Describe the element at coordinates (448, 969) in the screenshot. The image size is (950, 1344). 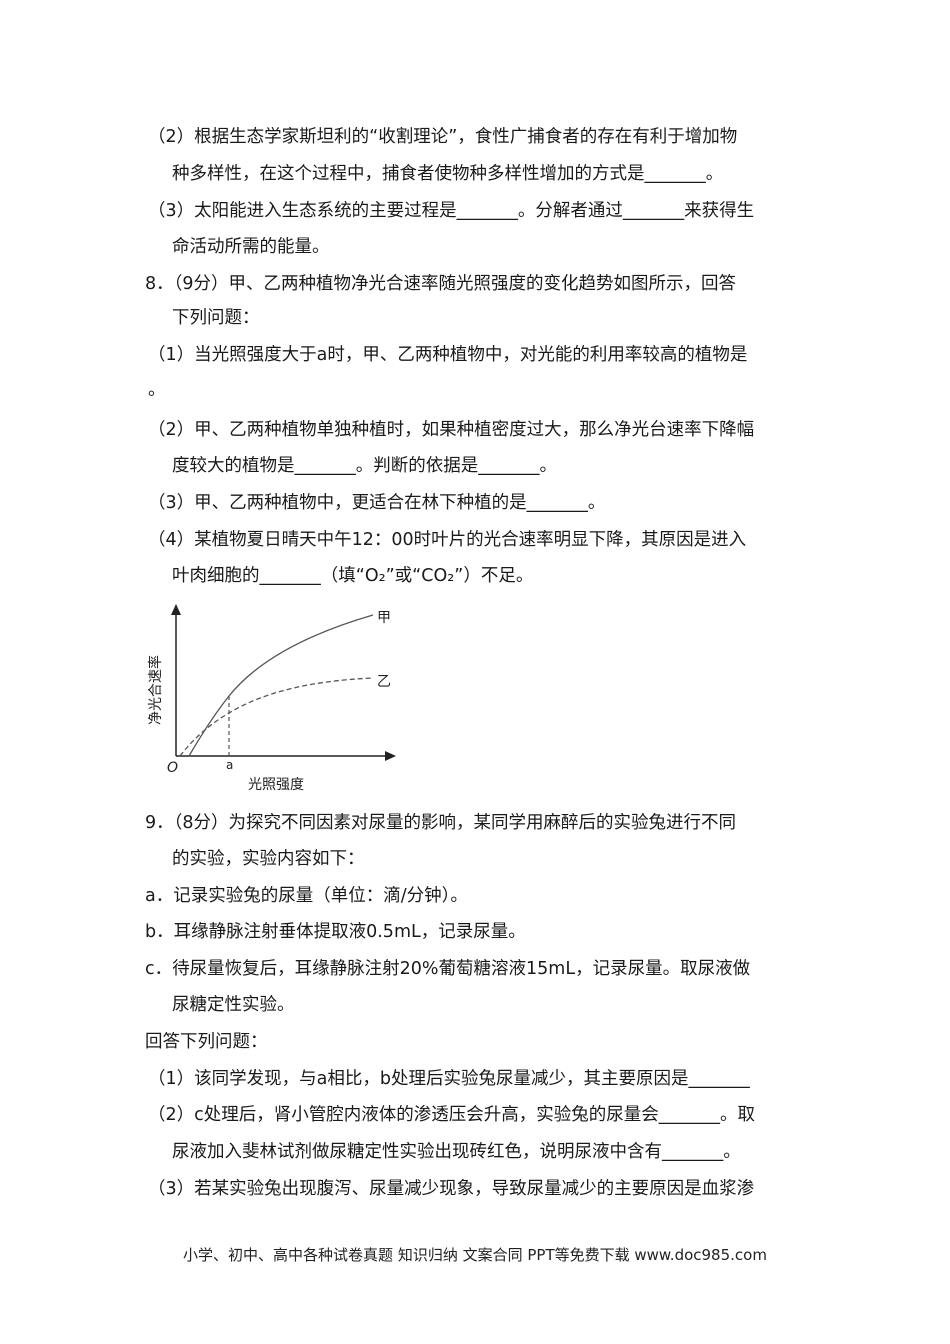
I see `text-line: c．待尿量恢复后，耳缘静脉注射20%葡萄糖溶液15mL，记录尿量。取尿液做` at that location.